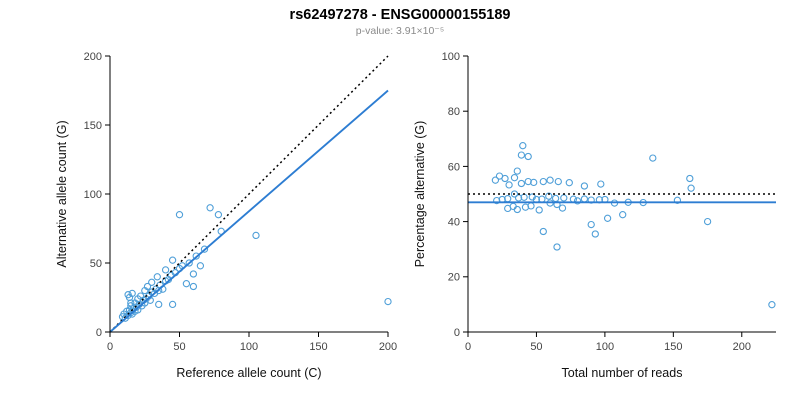 The height and width of the screenshot is (405, 800). What do you see at coordinates (420, 194) in the screenshot?
I see `y-axis-label: Percentage alternative (G)` at bounding box center [420, 194].